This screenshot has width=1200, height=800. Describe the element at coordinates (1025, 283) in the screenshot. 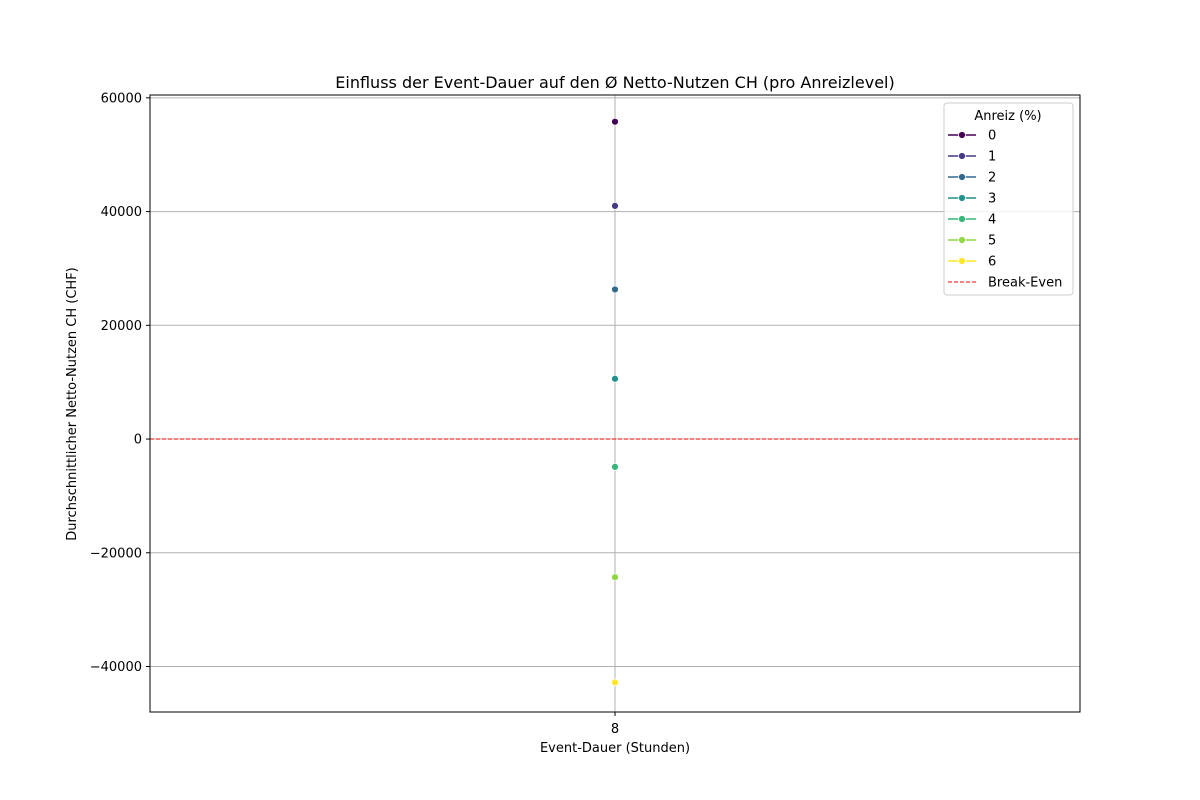

I see `legend-label-break-even: Break-Even` at that location.